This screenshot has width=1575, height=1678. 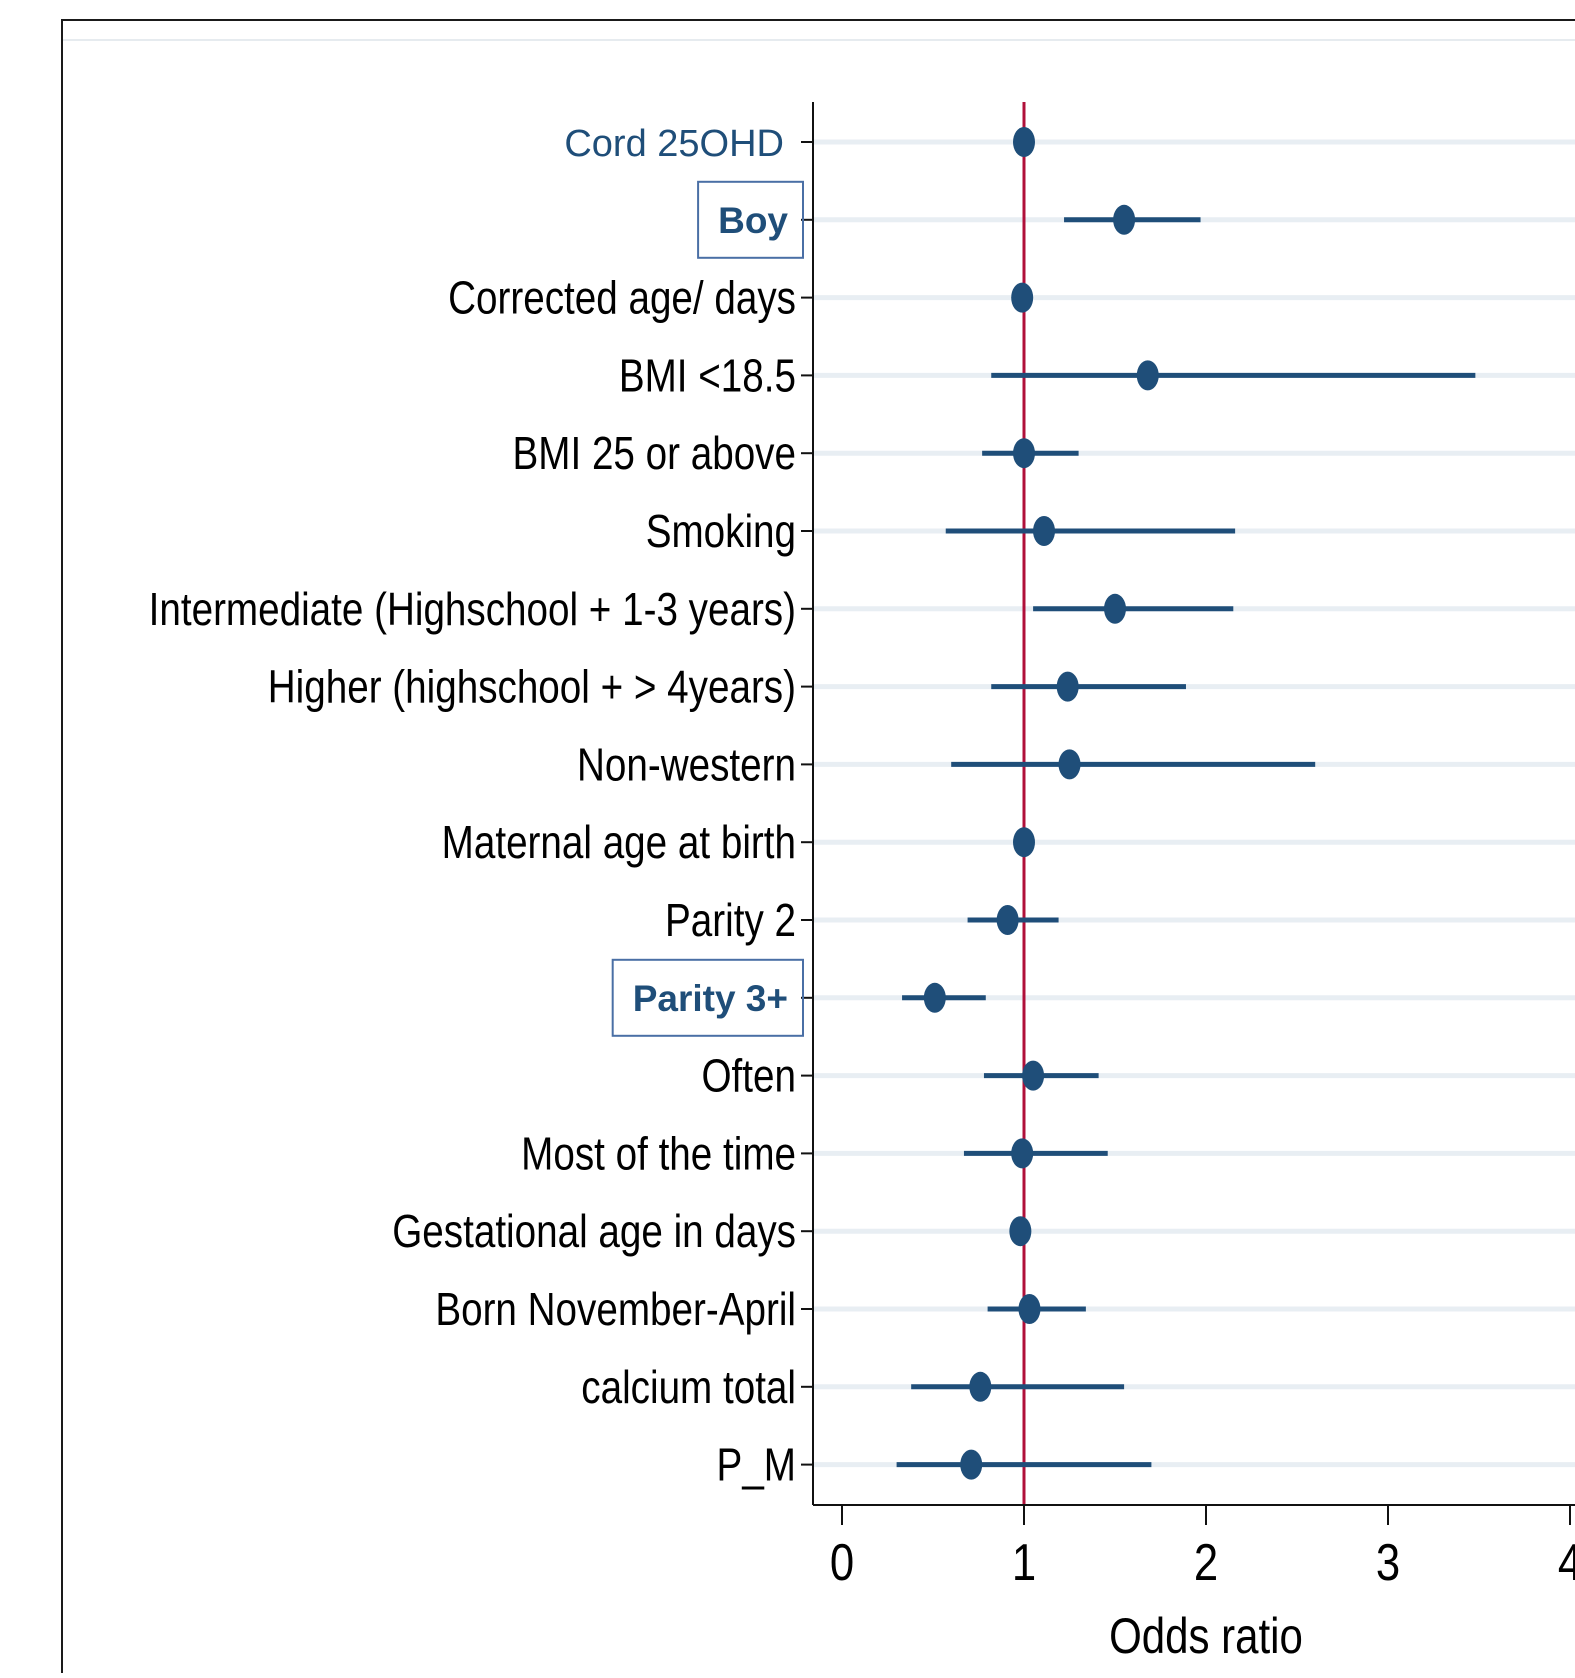 I want to click on row-label: Maternal age at birth, so click(x=619, y=842).